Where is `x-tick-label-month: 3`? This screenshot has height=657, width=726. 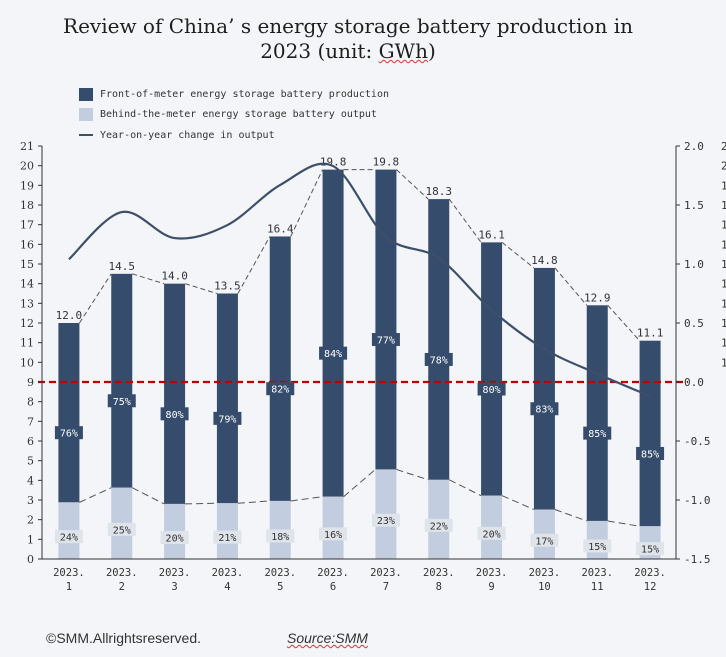
x-tick-label-month: 3 is located at coordinates (174, 587).